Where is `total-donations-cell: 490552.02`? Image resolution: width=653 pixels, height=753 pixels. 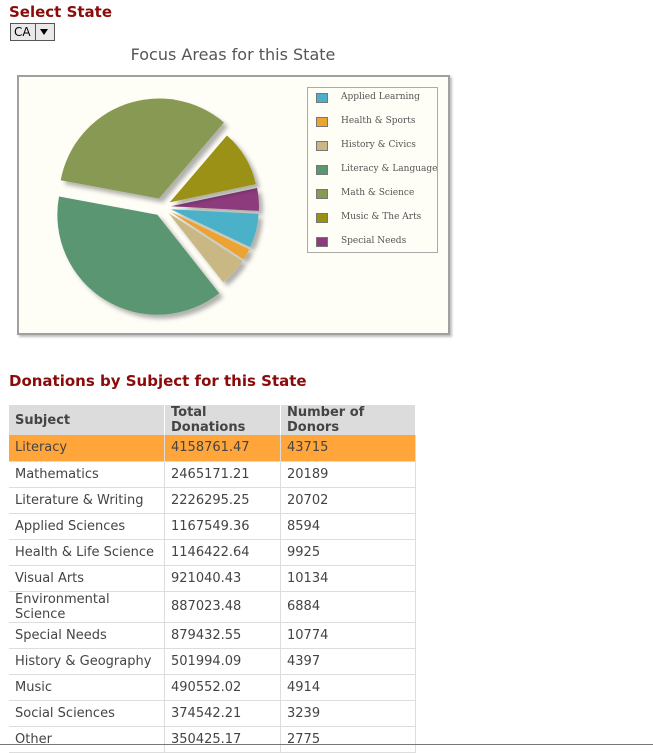
total-donations-cell: 490552.02 is located at coordinates (222, 687).